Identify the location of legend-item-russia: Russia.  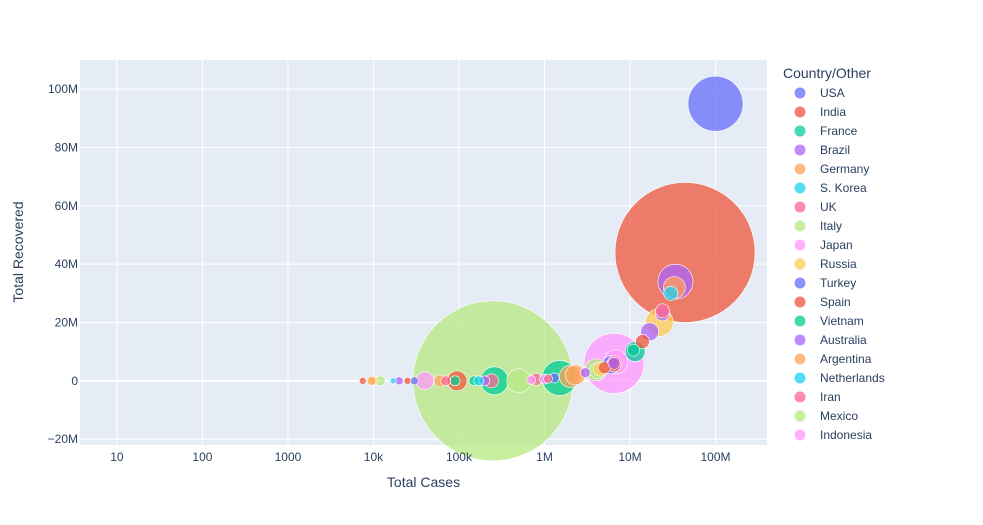
(826, 264).